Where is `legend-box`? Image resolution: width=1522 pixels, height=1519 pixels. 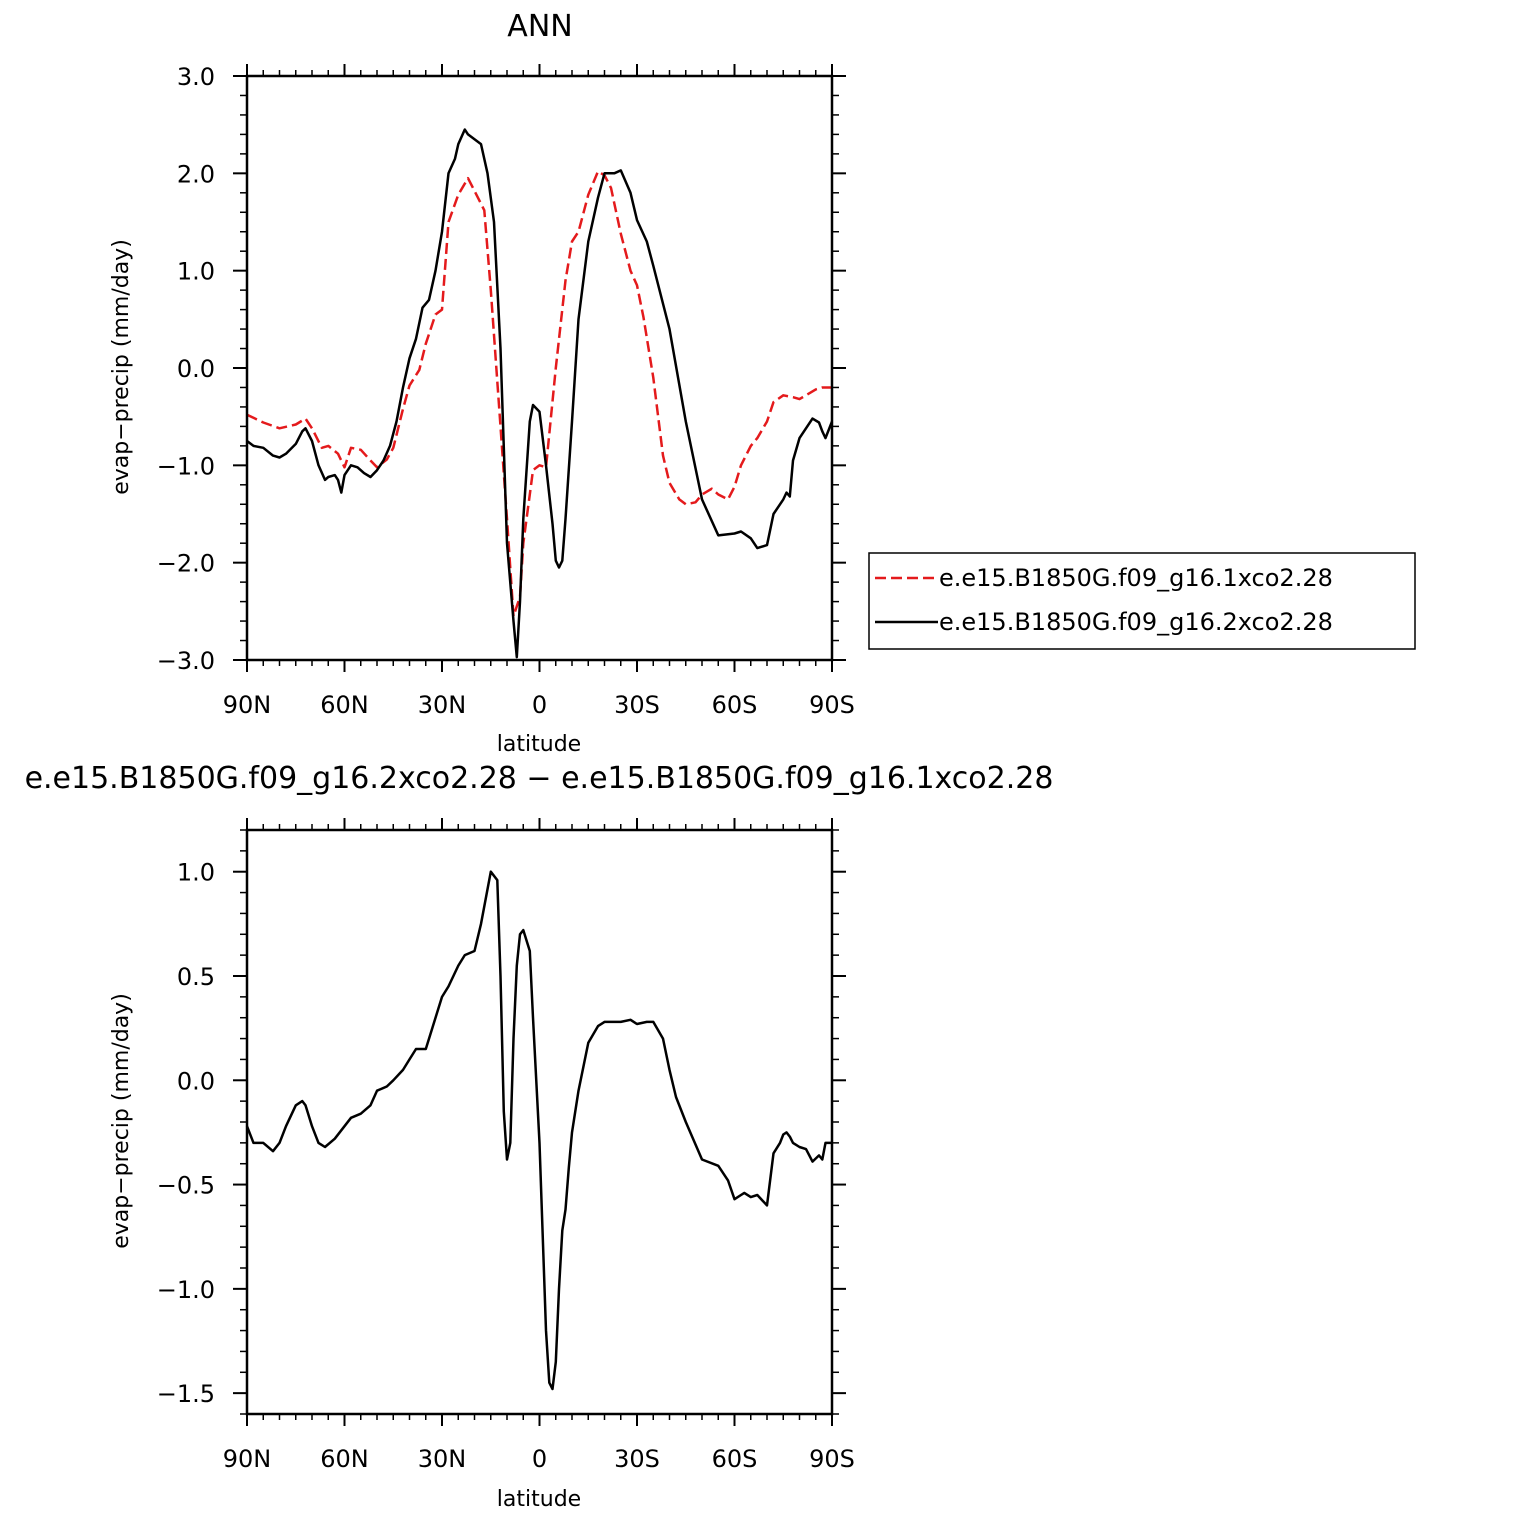
legend-box is located at coordinates (1142, 601).